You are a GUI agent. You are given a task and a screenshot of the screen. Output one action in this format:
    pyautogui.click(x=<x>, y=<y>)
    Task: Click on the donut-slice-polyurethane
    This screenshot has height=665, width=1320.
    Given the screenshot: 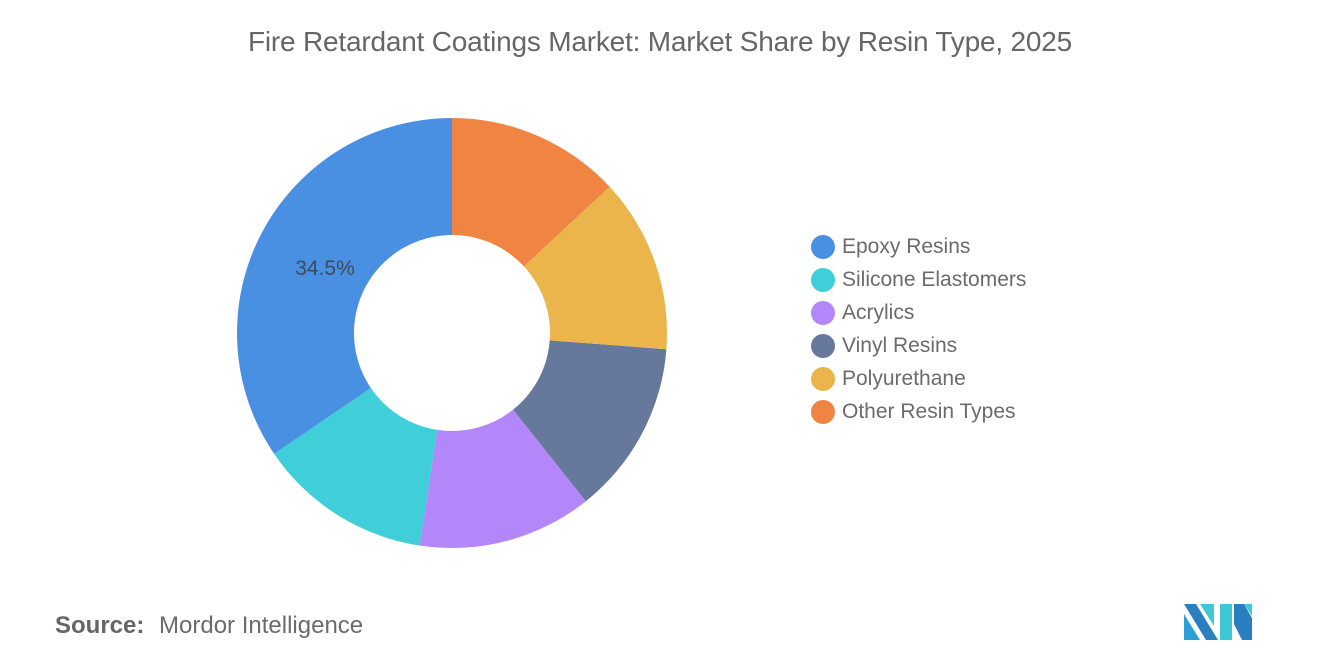 What is the action you would take?
    pyautogui.click(x=595, y=268)
    